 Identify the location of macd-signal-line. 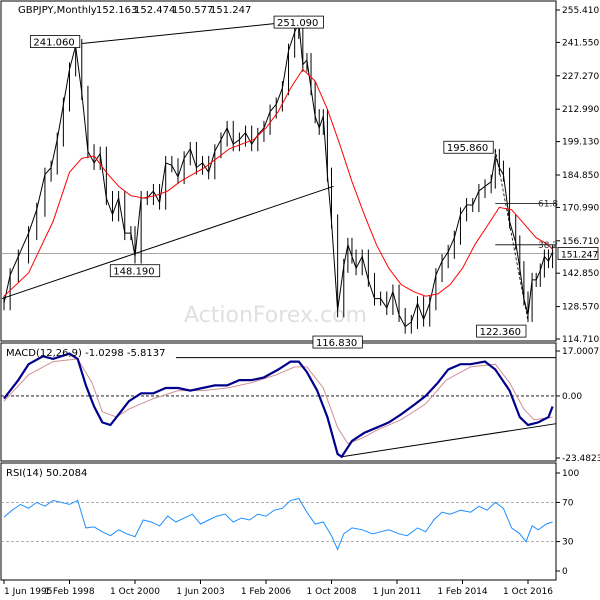
(278, 401).